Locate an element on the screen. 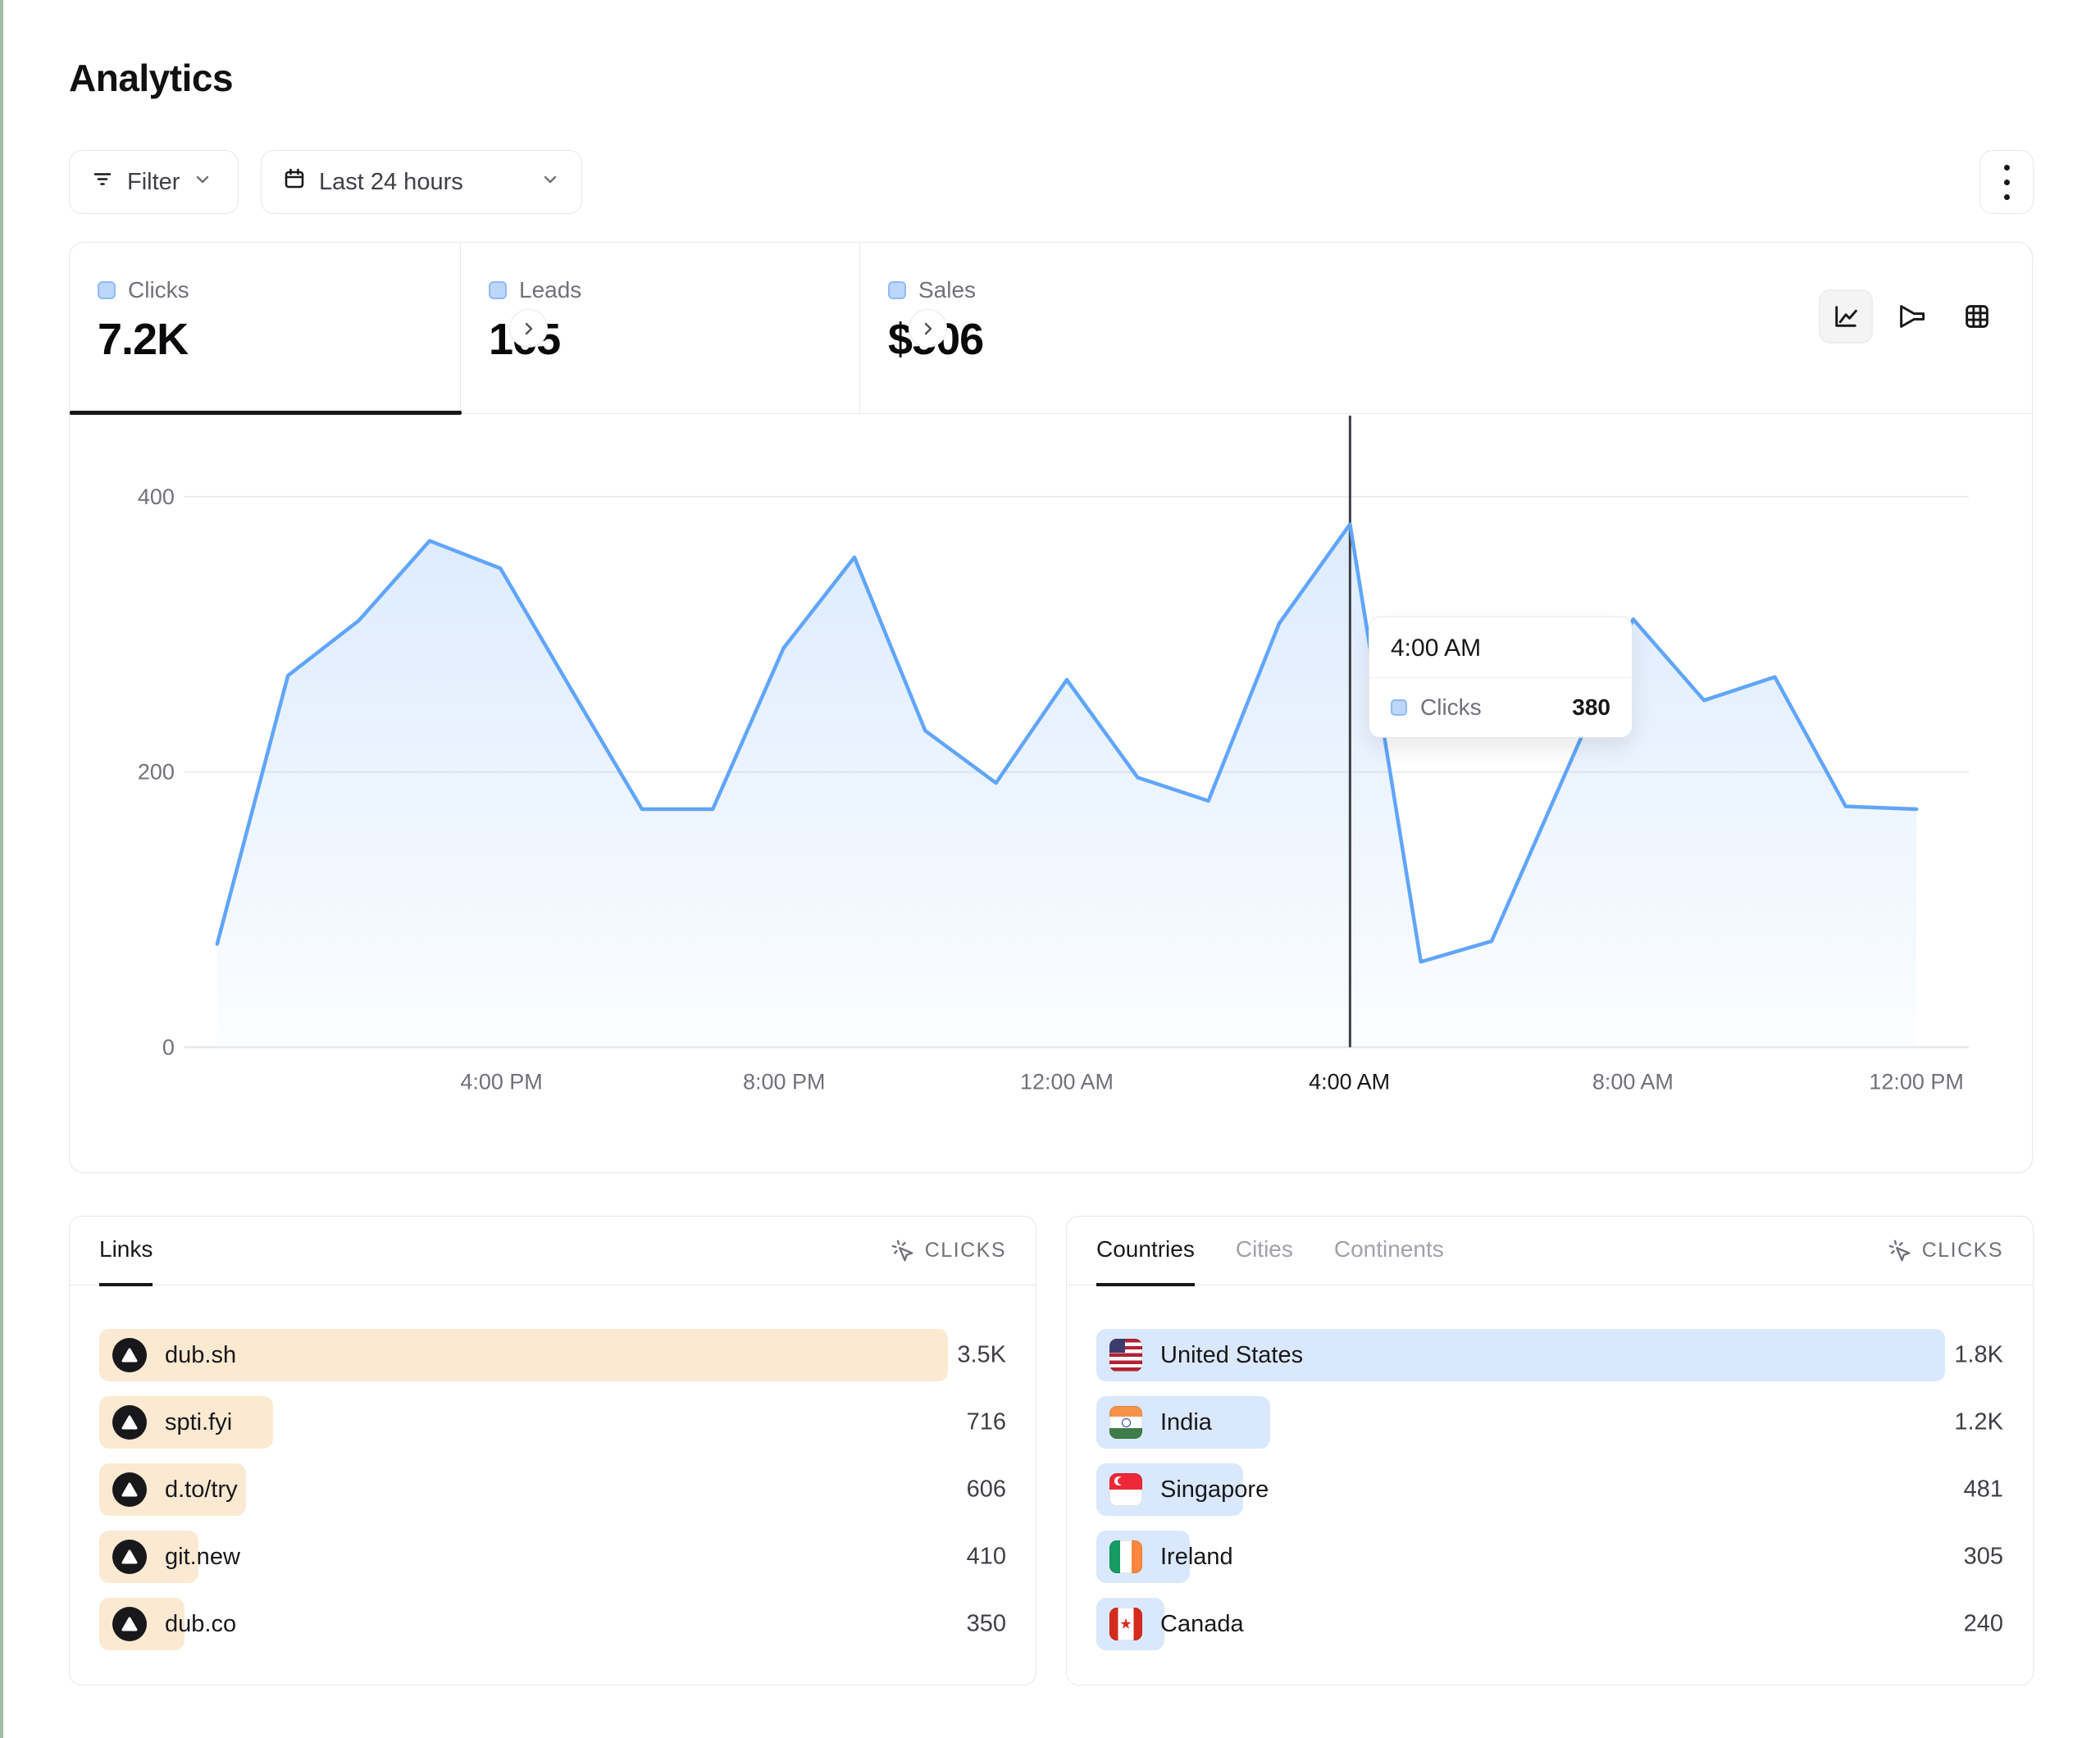 This screenshot has width=2100, height=1738. kebab-menu-icon is located at coordinates (2006, 182).